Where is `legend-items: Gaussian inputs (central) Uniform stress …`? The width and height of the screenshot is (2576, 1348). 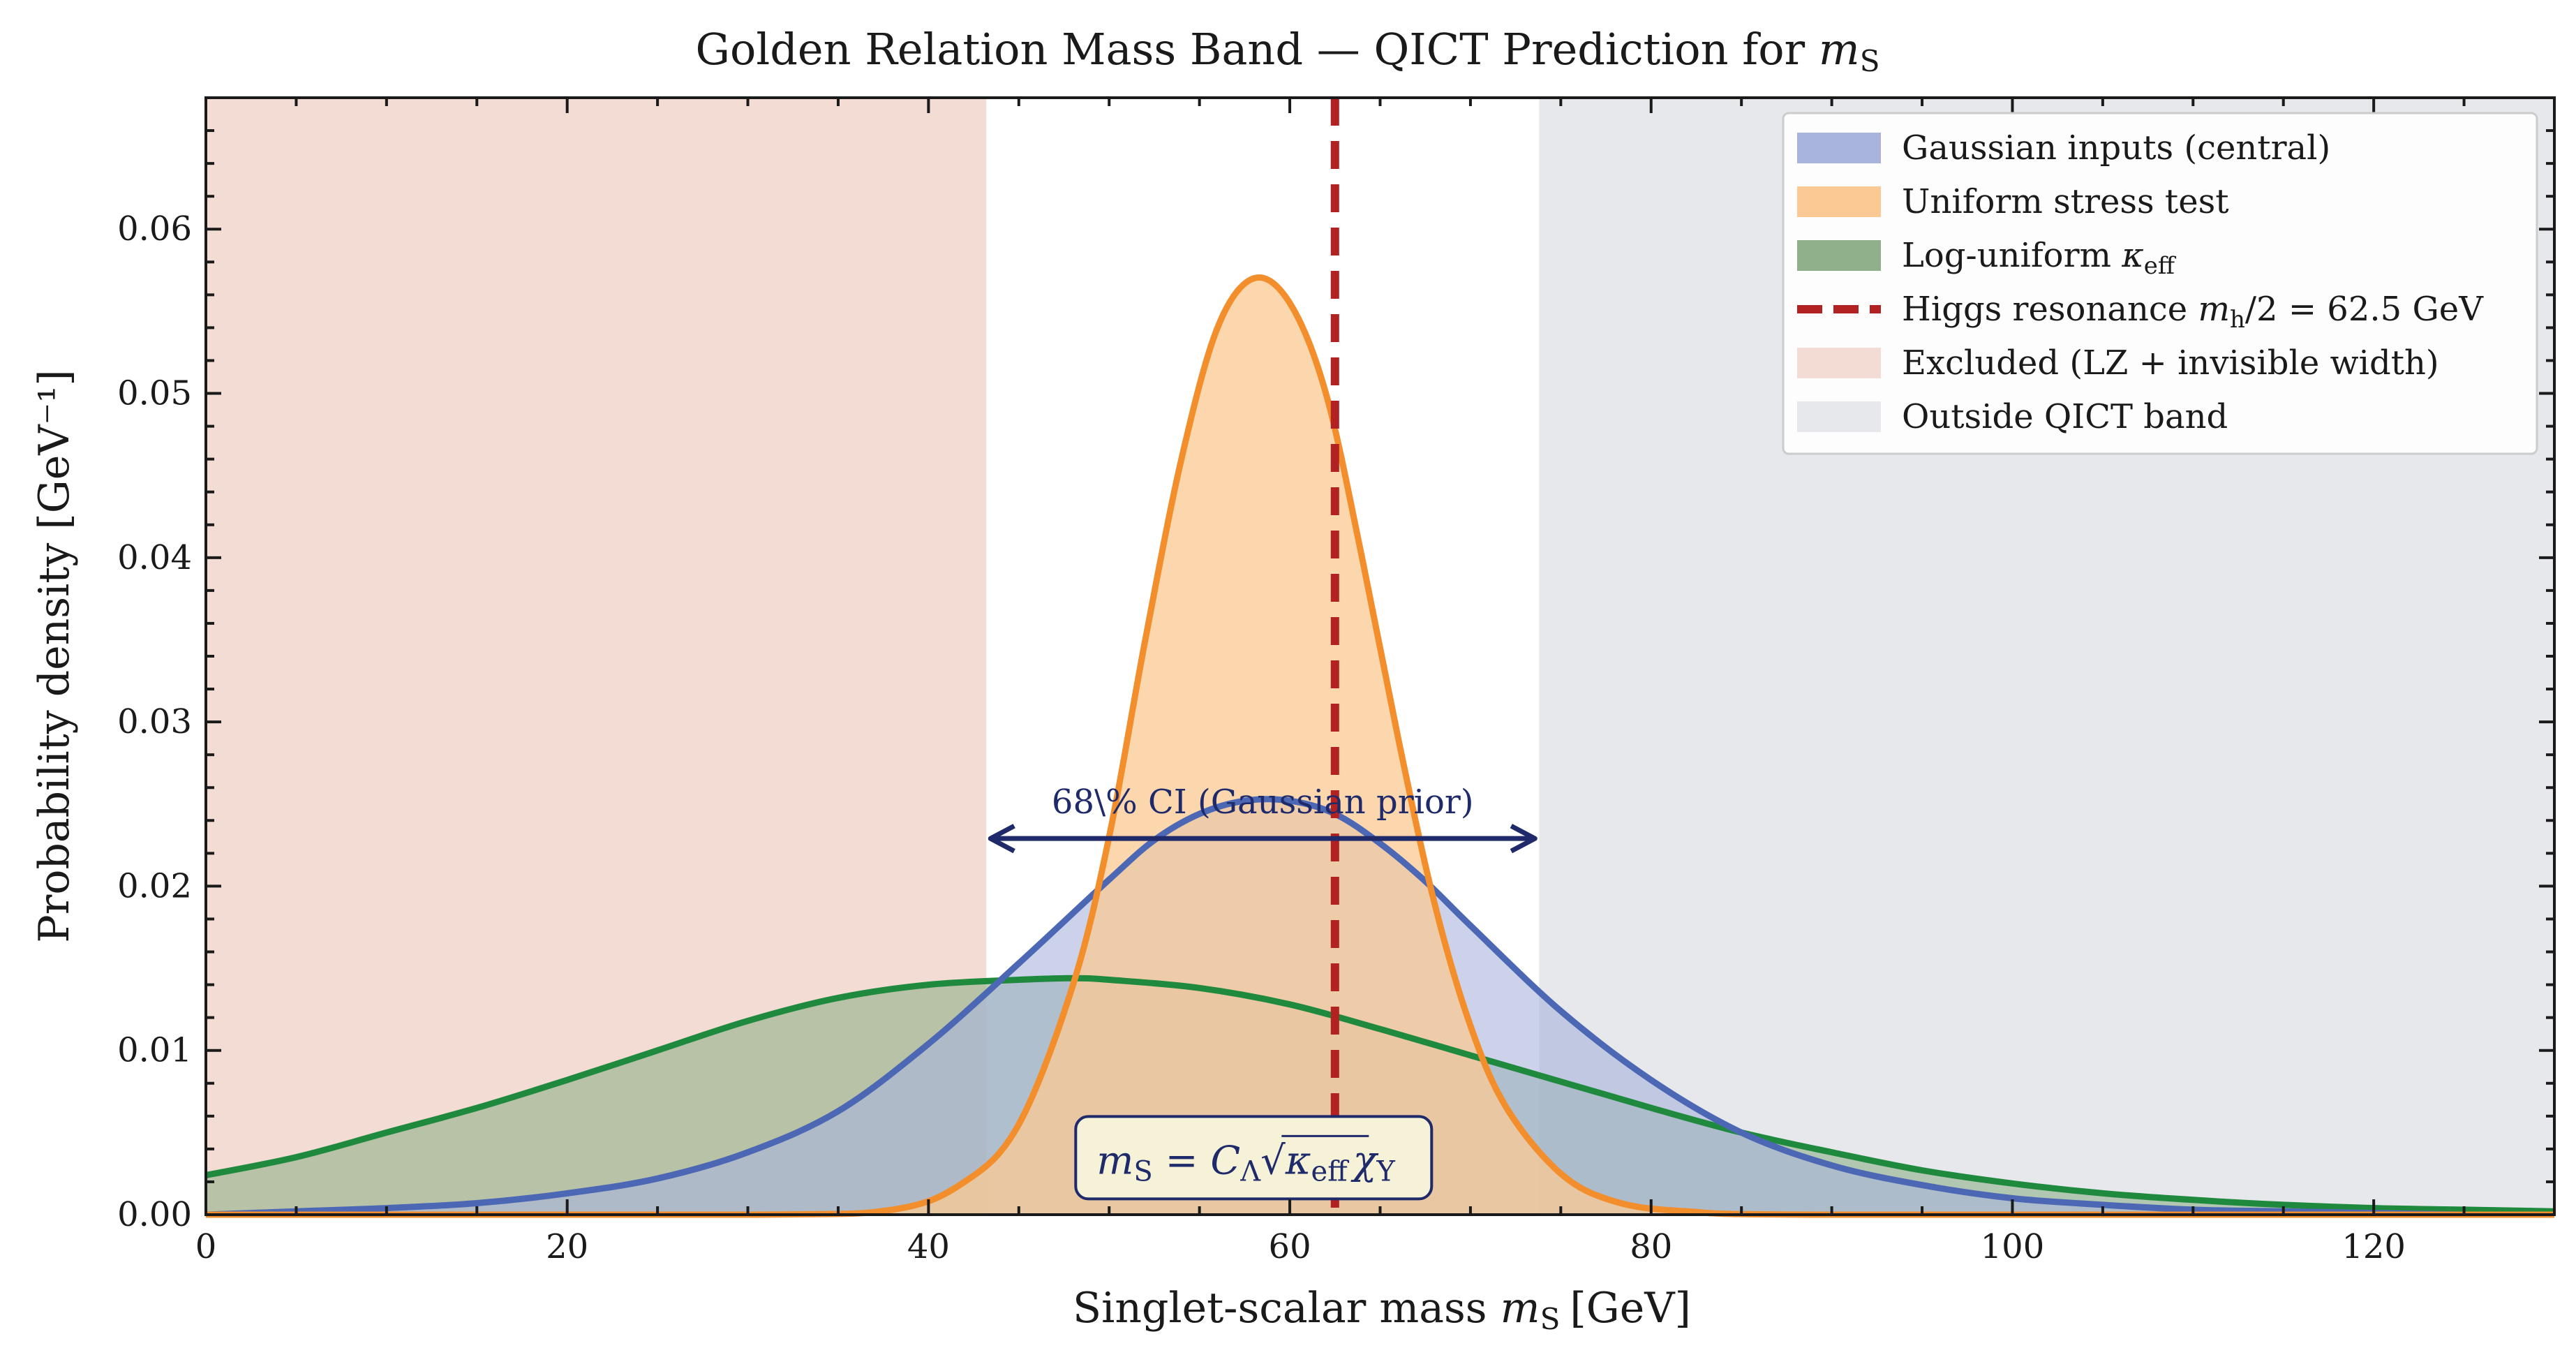 legend-items: Gaussian inputs (central) Uniform stress … is located at coordinates (2140, 282).